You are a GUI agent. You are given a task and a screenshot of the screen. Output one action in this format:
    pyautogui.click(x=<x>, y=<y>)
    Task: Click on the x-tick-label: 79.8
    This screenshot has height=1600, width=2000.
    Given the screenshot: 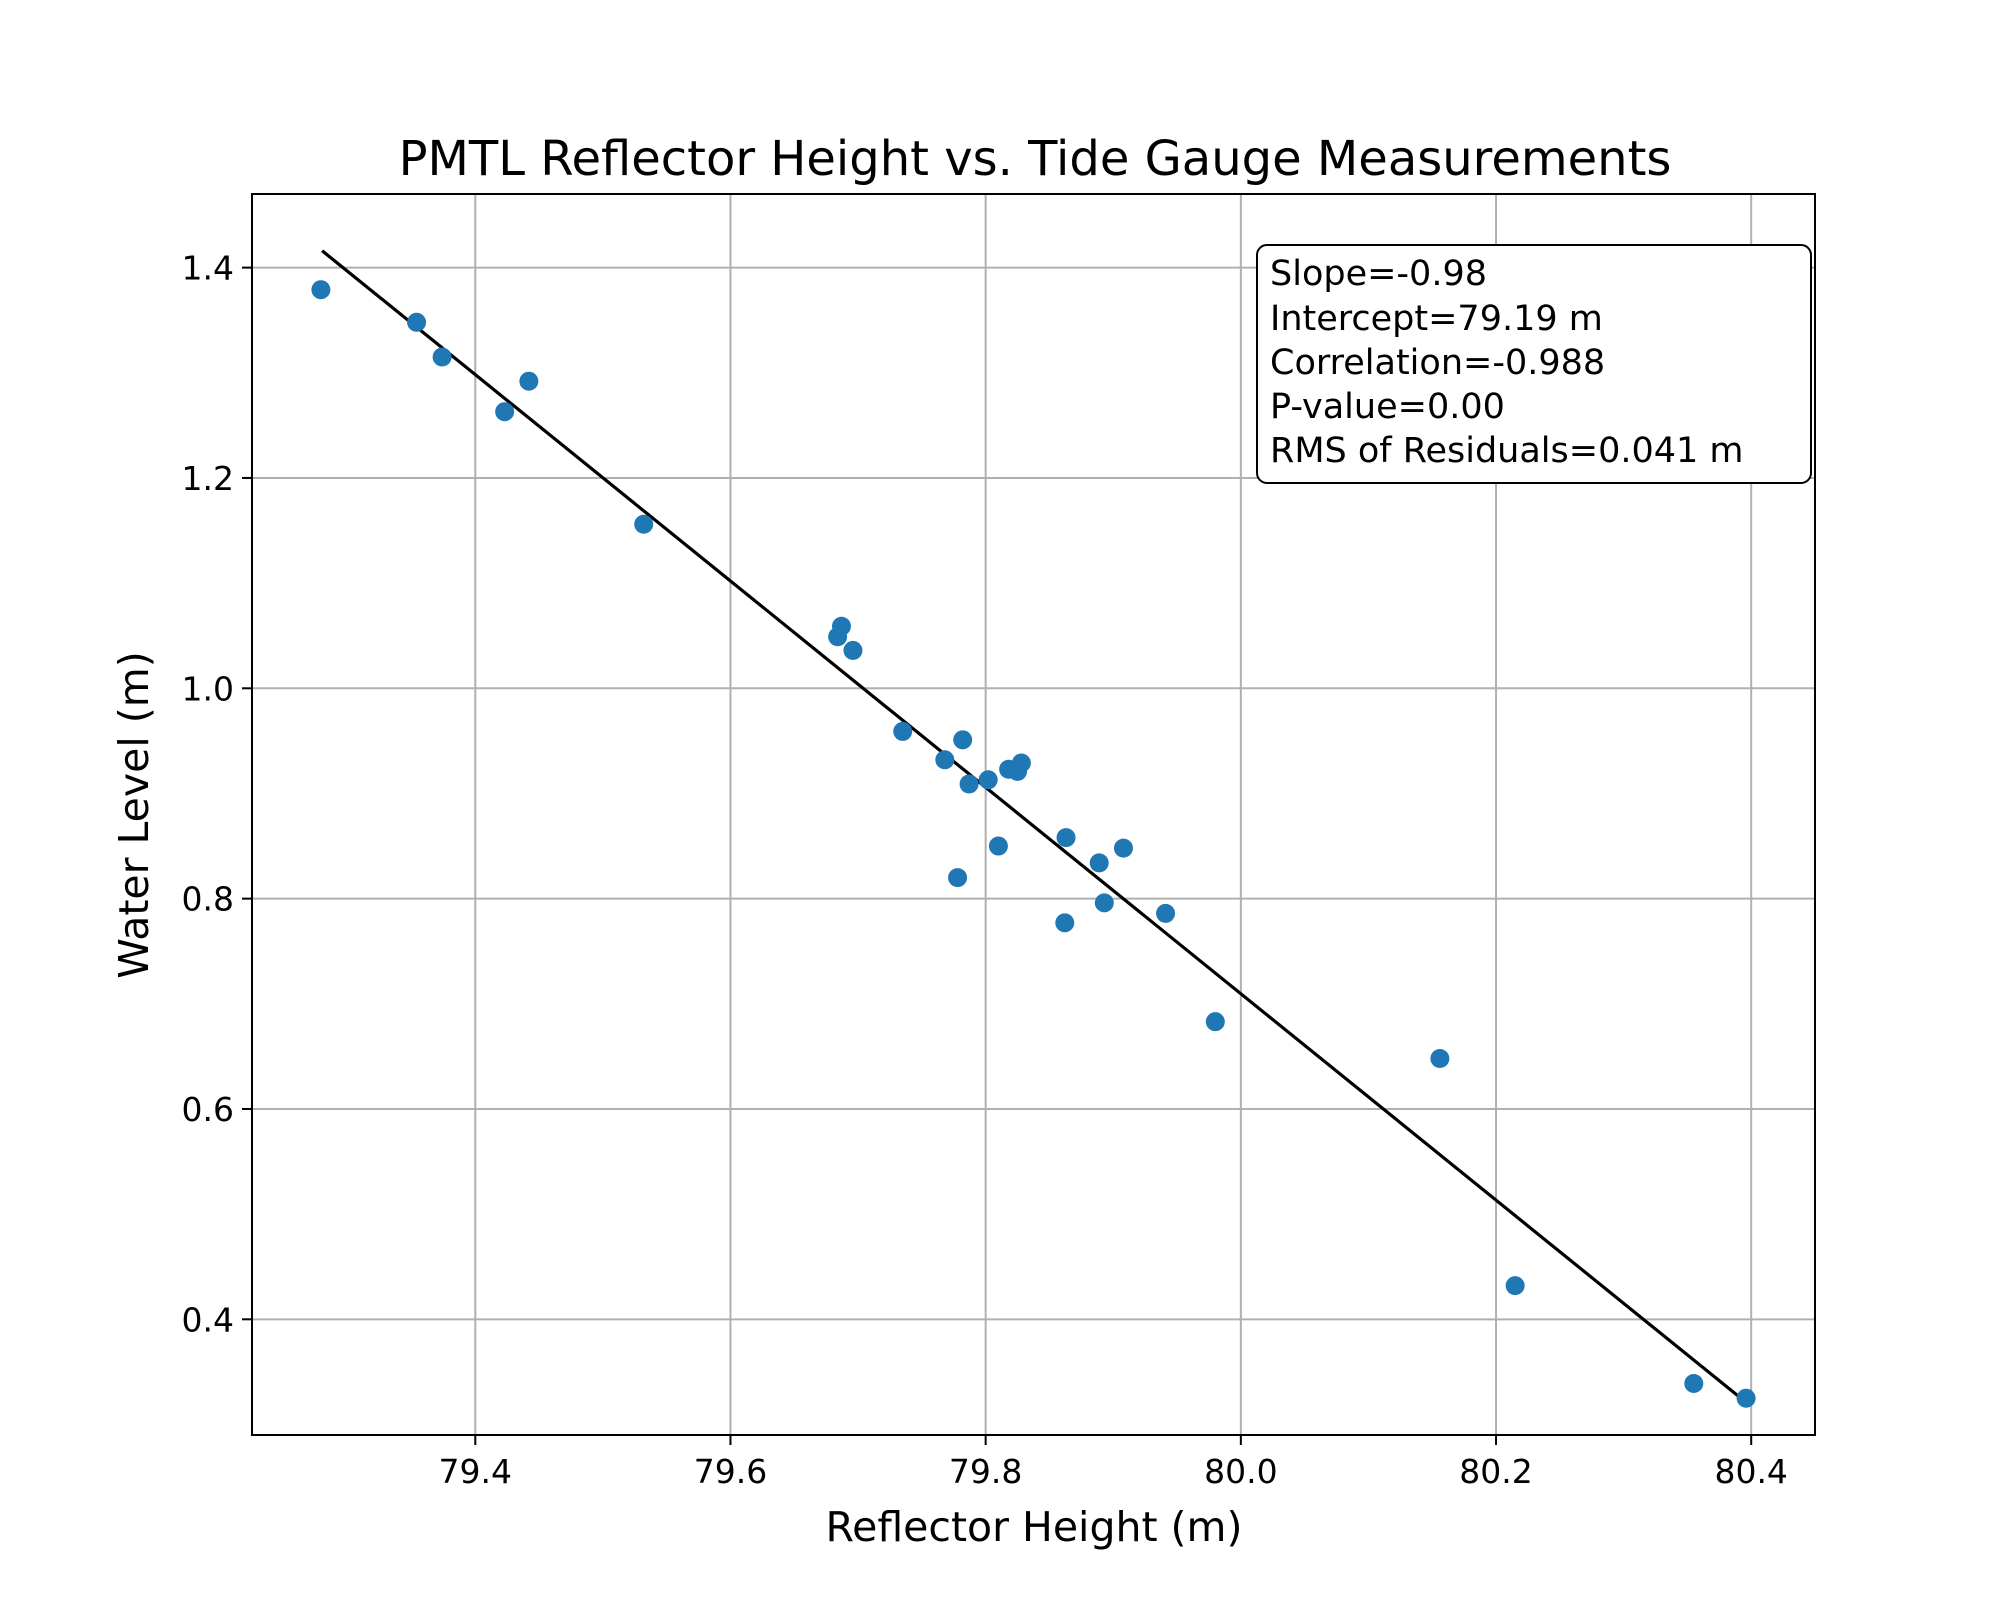 What is the action you would take?
    pyautogui.click(x=985, y=1471)
    